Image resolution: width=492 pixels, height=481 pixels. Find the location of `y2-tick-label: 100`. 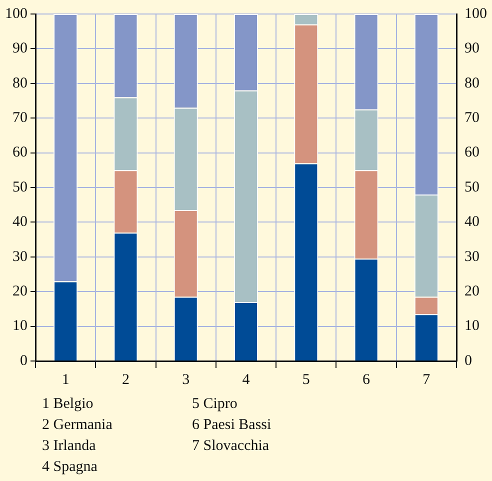

y2-tick-label: 100 is located at coordinates (475, 14).